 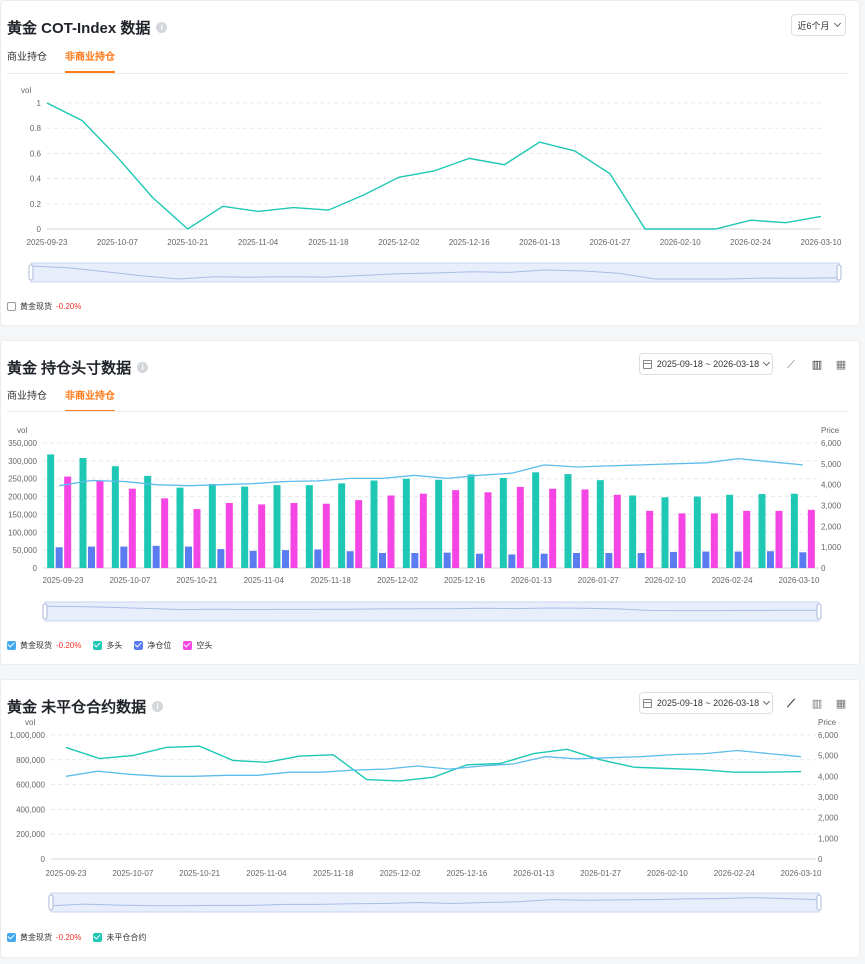 What do you see at coordinates (39, 103) in the screenshot?
I see `y-tick-label: 1` at bounding box center [39, 103].